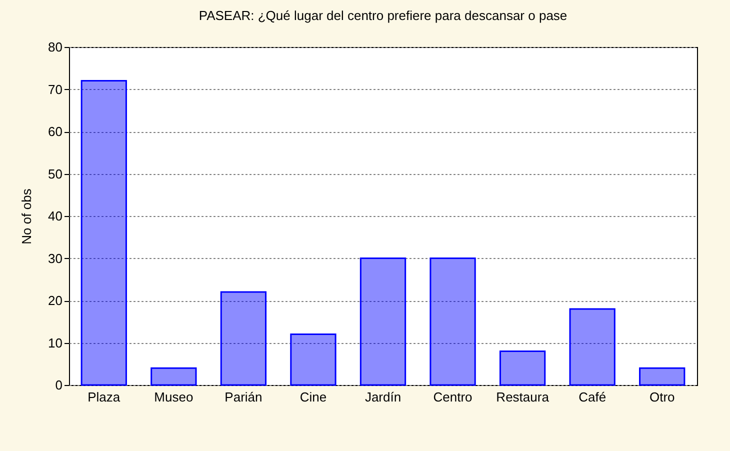 The image size is (730, 451). I want to click on y-tick-label: 60, so click(55, 131).